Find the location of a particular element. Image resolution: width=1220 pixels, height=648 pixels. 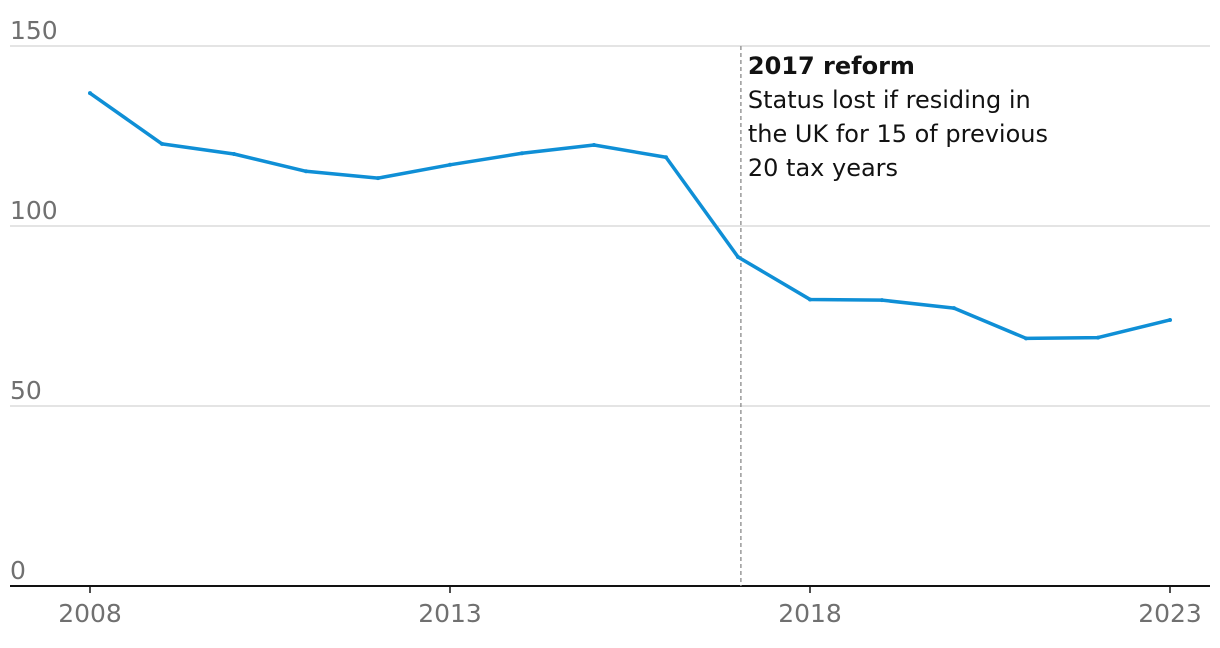

data-point-2019 is located at coordinates (882, 300).